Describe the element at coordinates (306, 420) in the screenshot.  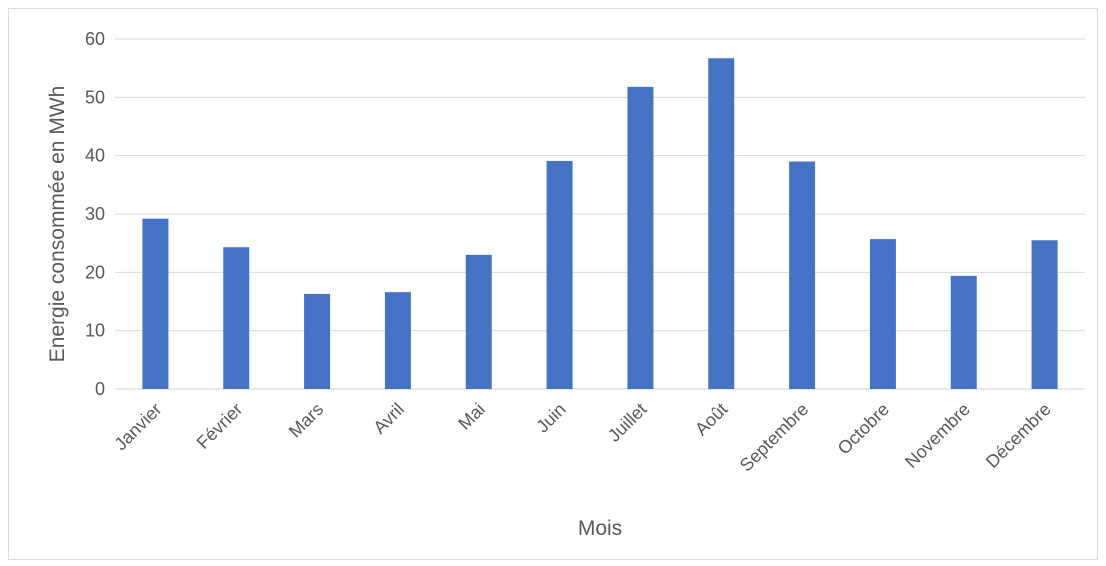
I see `x-tick-label: Mars` at that location.